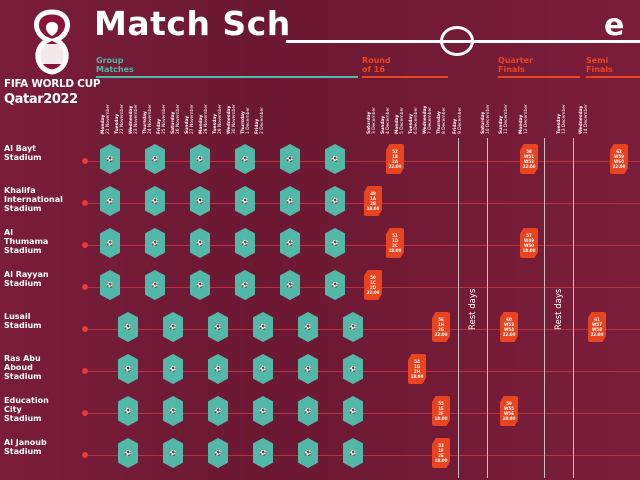  I want to click on date-value: 23 November, so click(136, 119).